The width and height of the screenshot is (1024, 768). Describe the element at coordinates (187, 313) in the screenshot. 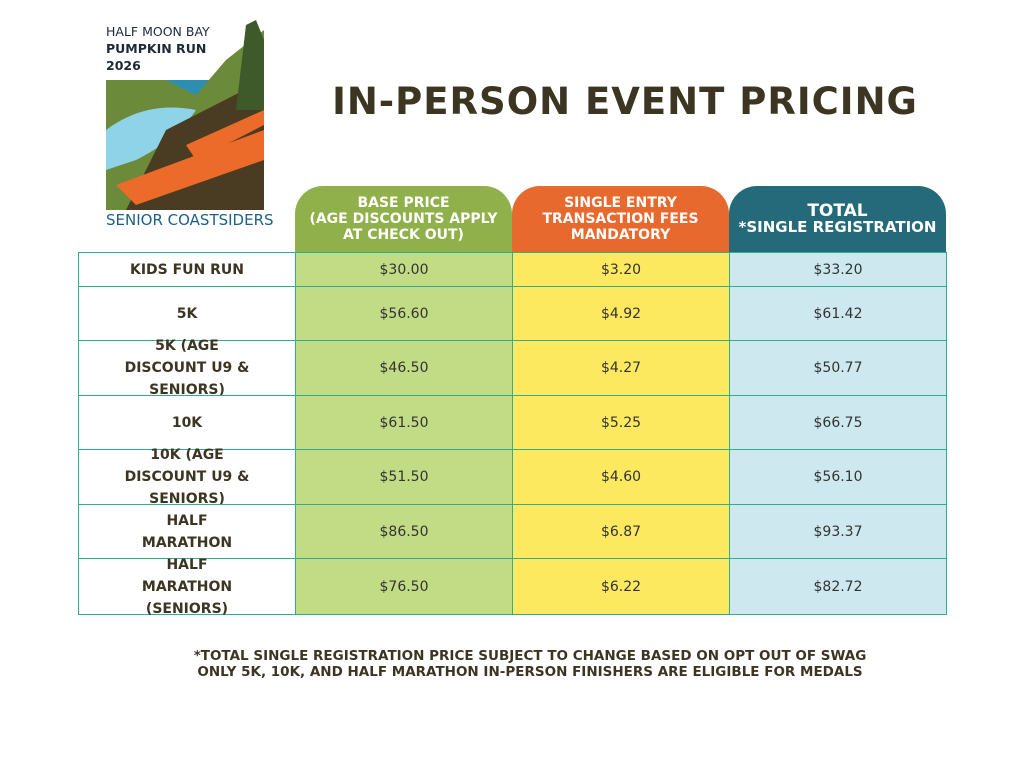

I see `row-label: 5K` at that location.